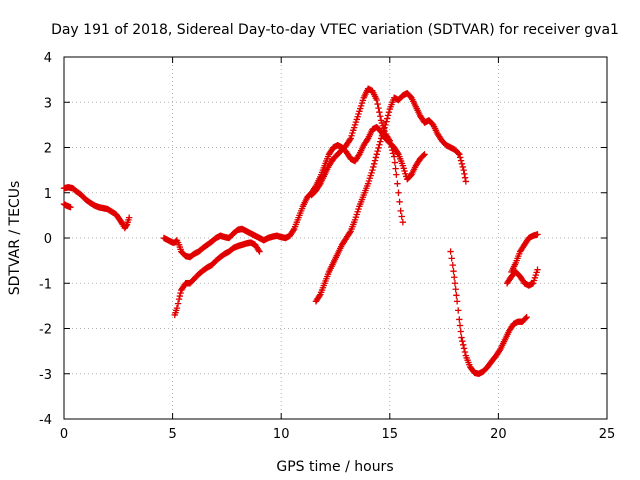 This screenshot has height=480, width=640. Describe the element at coordinates (48, 149) in the screenshot. I see `y-tick-label: 2` at that location.